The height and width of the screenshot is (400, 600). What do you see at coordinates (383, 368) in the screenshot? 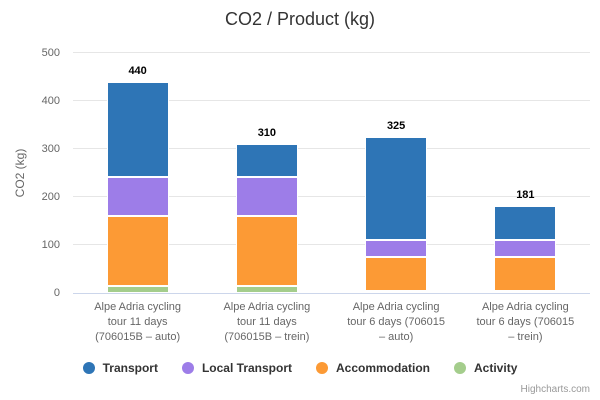
I see `legend-label: Accommodation` at bounding box center [383, 368].